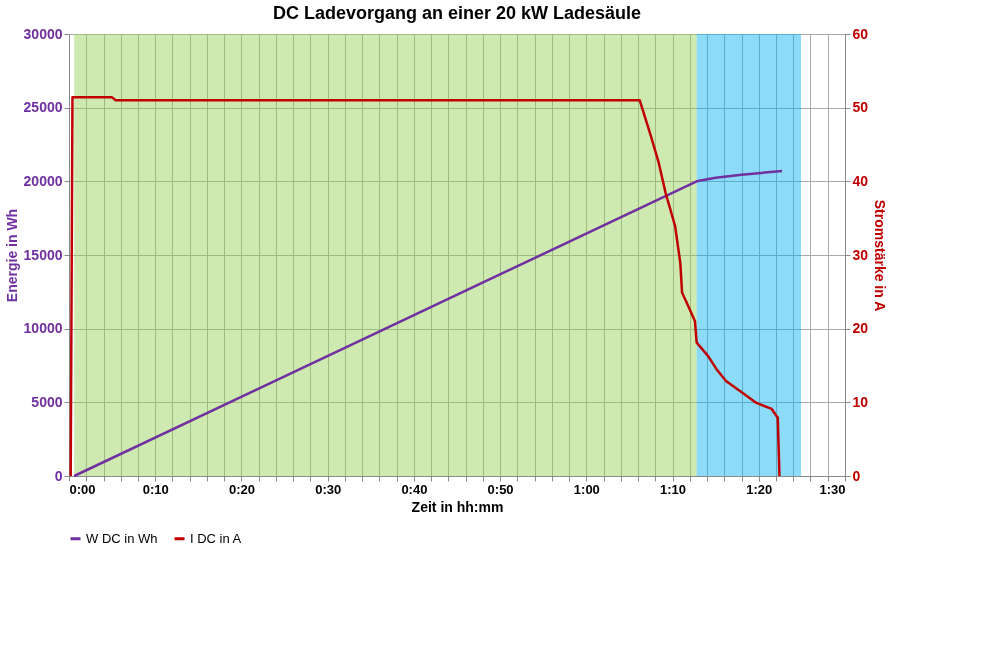 This screenshot has height=660, width=1007. What do you see at coordinates (860, 180) in the screenshot?
I see `y2-tick-label: 40` at bounding box center [860, 180].